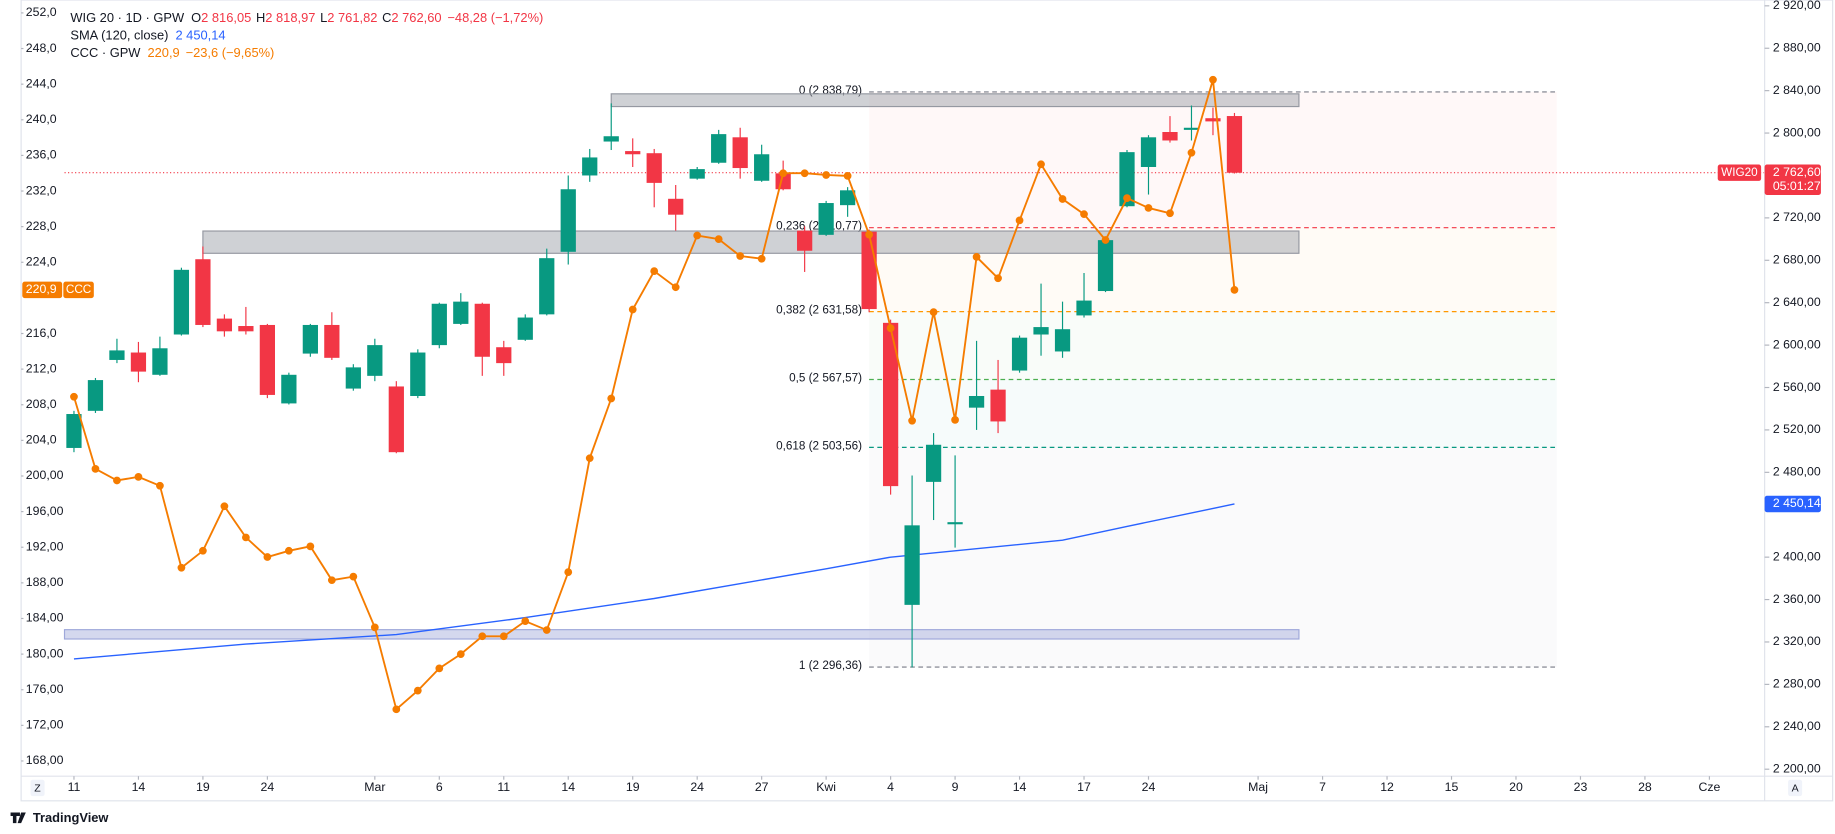 This screenshot has height=834, width=1835. I want to click on value: 220,9, so click(163, 52).